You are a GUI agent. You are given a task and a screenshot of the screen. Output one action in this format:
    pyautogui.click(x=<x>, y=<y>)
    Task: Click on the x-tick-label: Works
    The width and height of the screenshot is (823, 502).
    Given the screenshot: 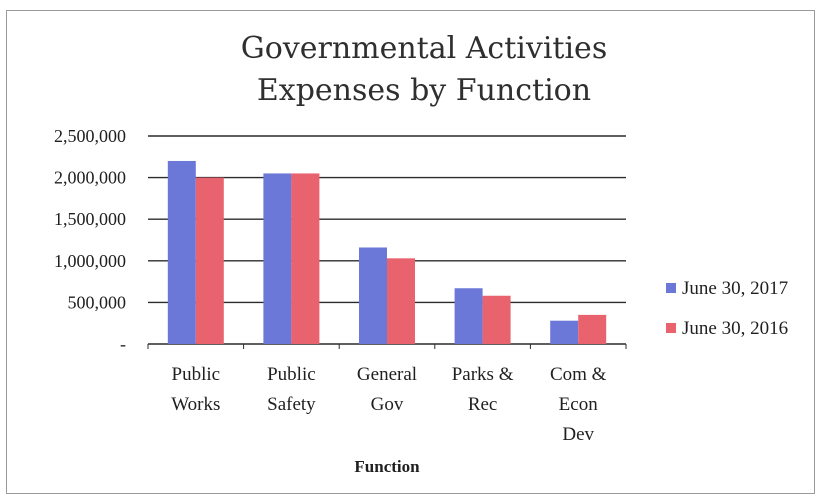 What is the action you would take?
    pyautogui.click(x=195, y=404)
    